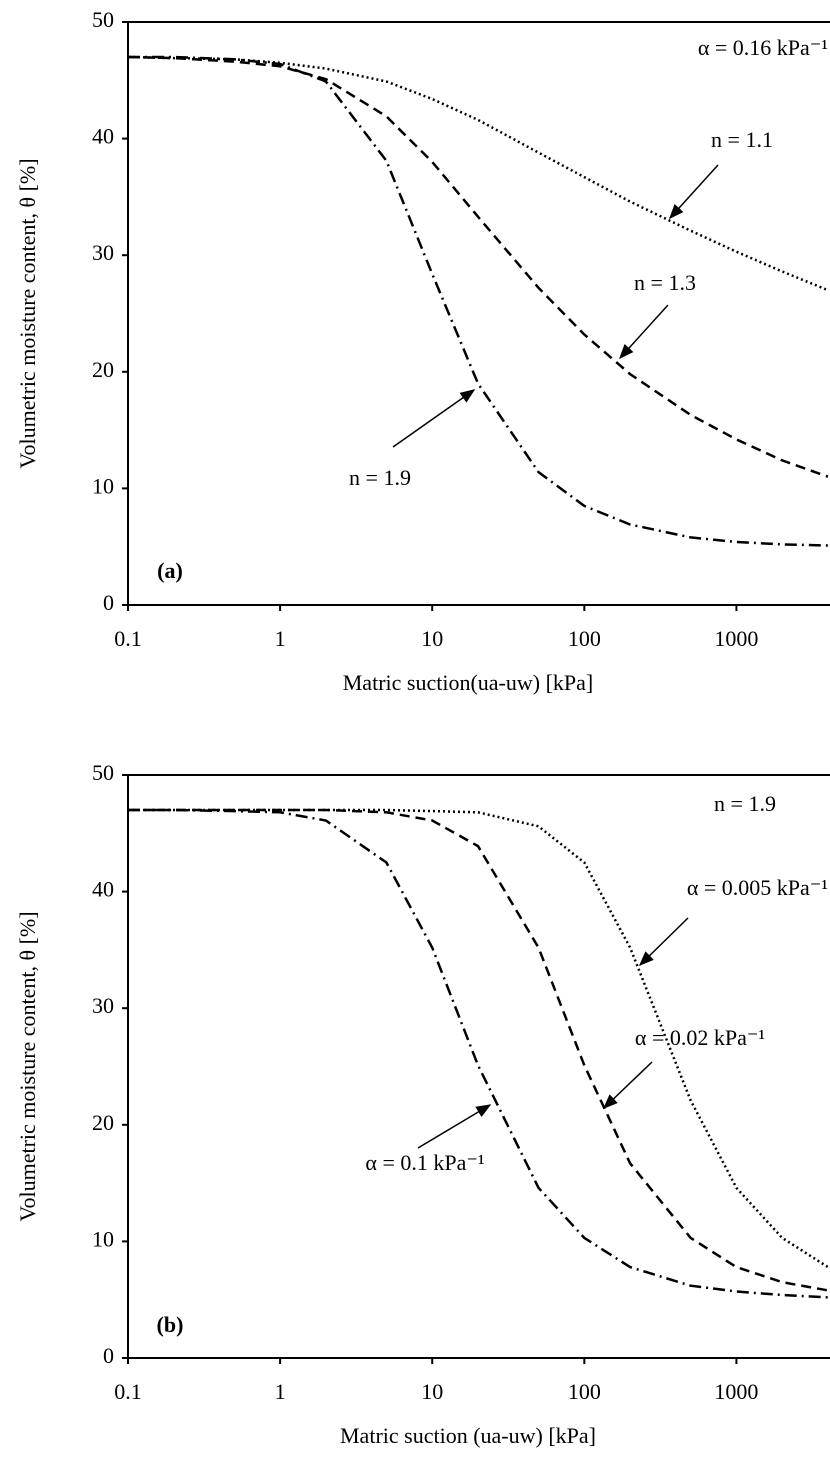 This screenshot has height=1458, width=830. I want to click on annotation: α = 0.005 kPa⁻¹, so click(757, 887).